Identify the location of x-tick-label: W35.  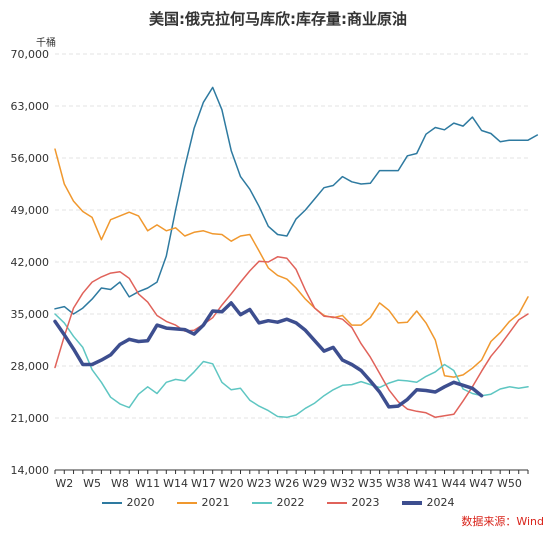
(370, 483).